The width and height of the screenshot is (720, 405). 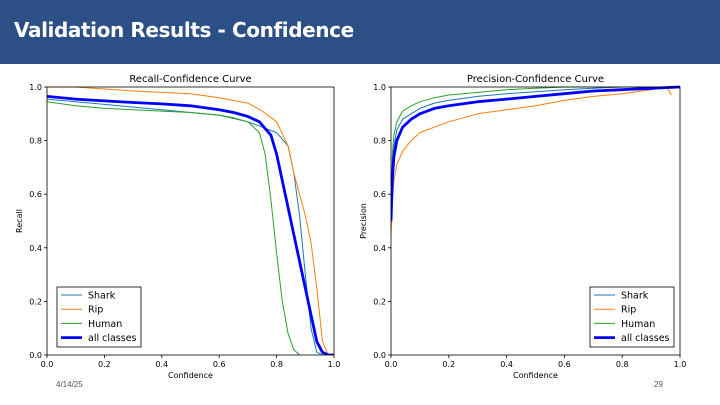 I want to click on series-line-shark, so click(x=535, y=154).